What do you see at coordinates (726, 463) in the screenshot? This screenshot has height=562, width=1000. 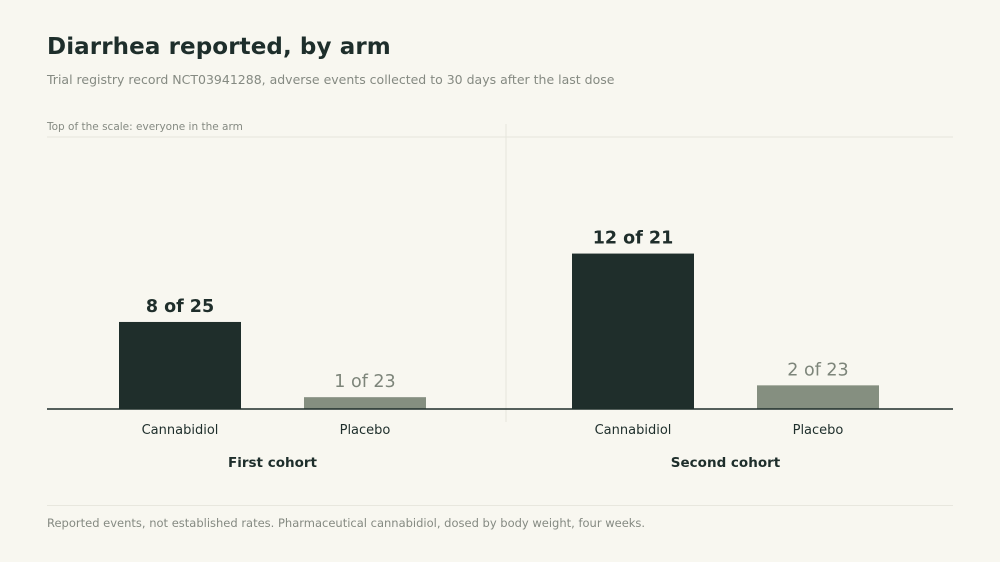 I see `group-label: Second cohort` at bounding box center [726, 463].